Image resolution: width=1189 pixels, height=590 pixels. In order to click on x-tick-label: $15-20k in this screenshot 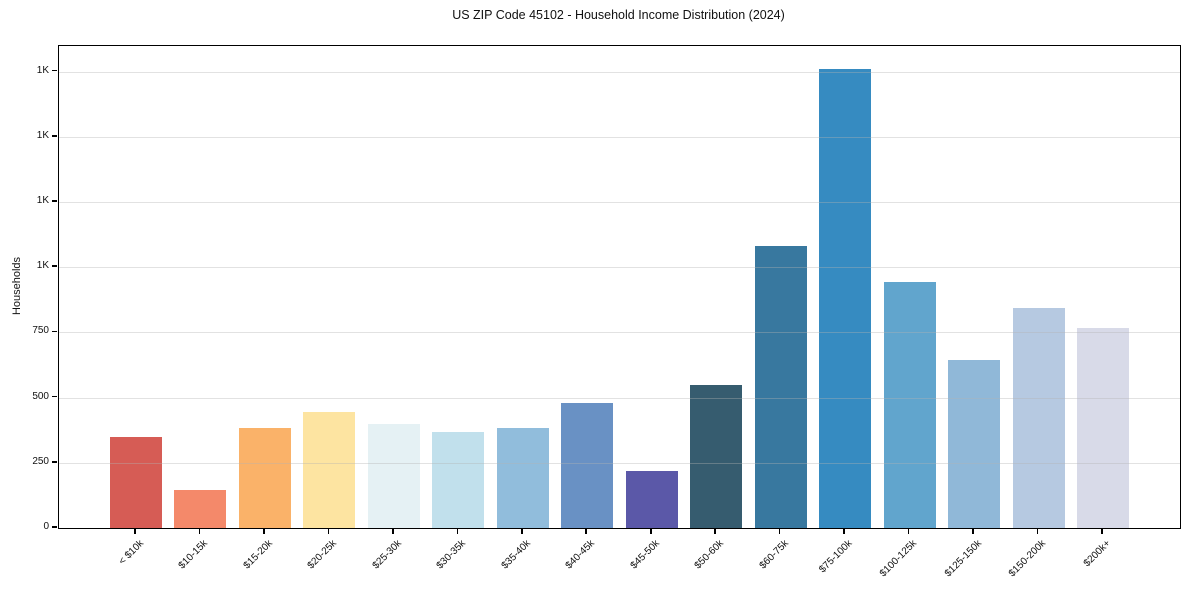, I will do `click(258, 555)`.